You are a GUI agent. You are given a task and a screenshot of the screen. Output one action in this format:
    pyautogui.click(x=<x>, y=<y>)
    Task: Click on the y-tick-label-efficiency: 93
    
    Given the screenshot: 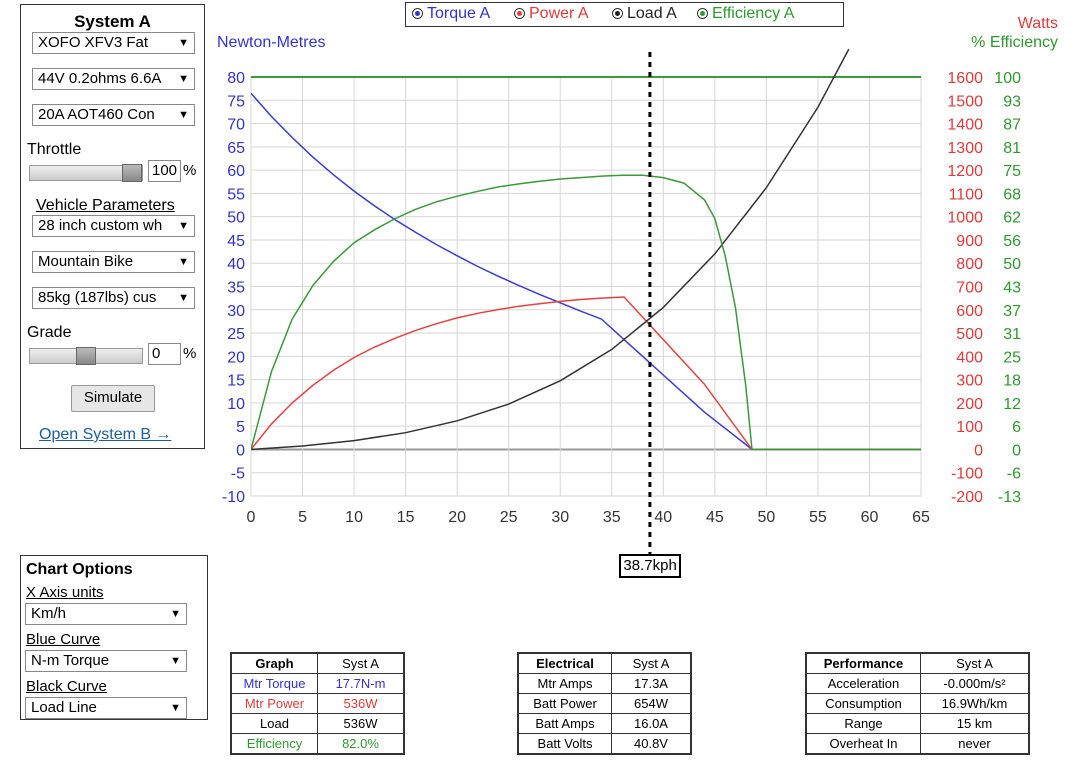 What is the action you would take?
    pyautogui.click(x=1012, y=101)
    